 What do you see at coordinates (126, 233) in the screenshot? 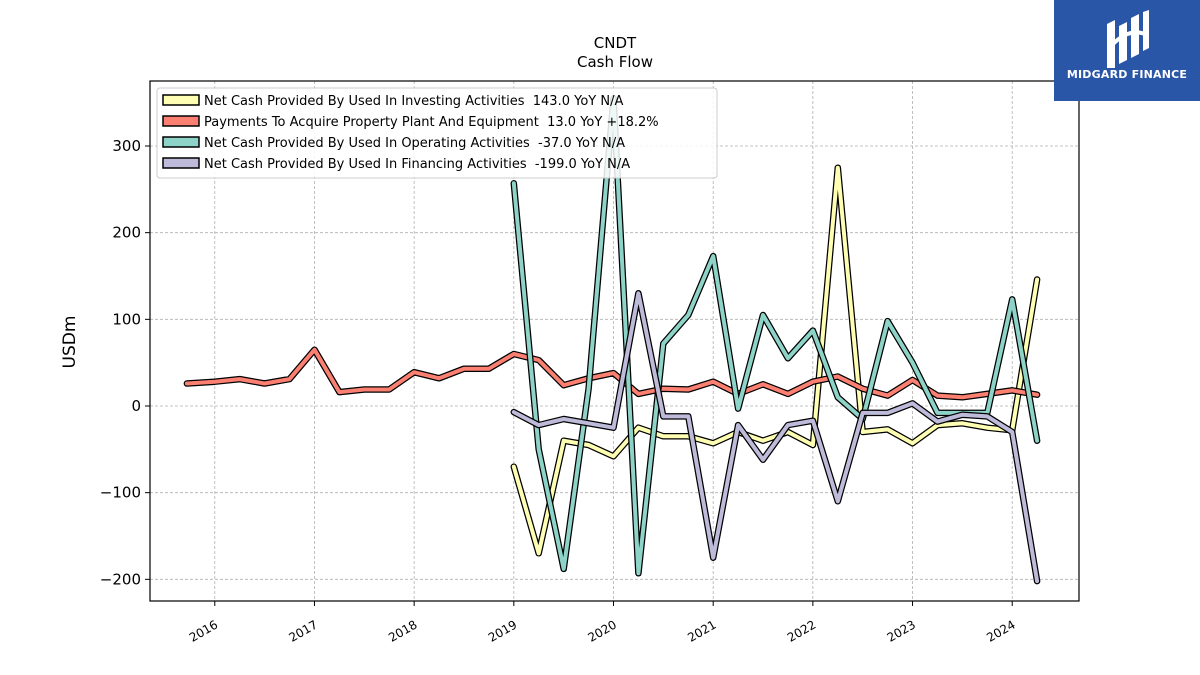
I see `y-tick-label: 200` at bounding box center [126, 233].